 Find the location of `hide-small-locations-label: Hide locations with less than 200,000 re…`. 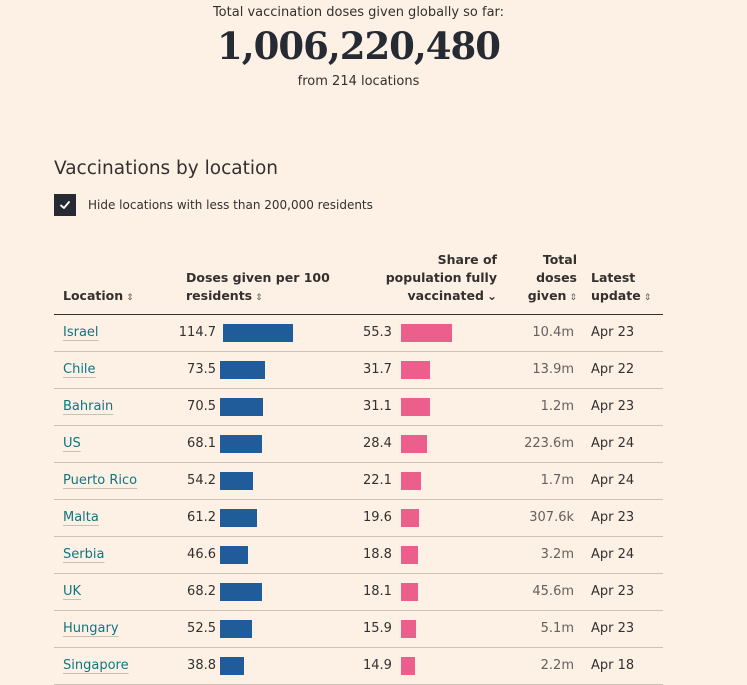

hide-small-locations-label: Hide locations with less than 200,000 re… is located at coordinates (230, 205).